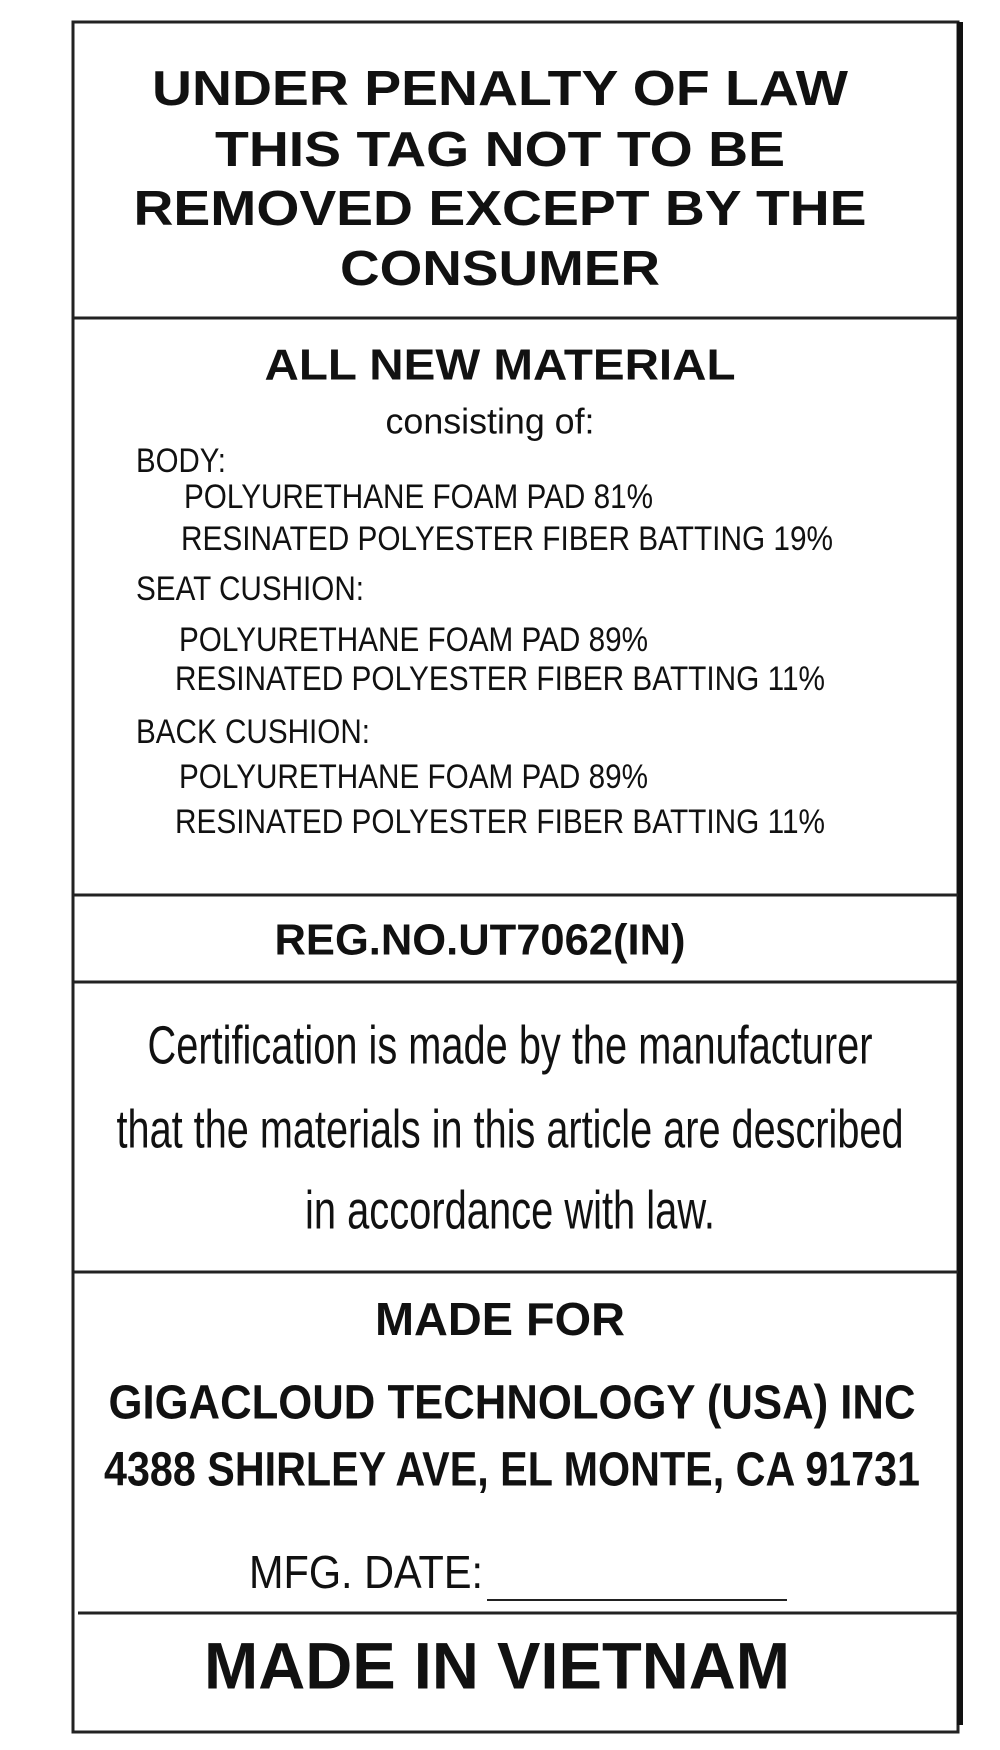 Image resolution: width=1000 pixels, height=1750 pixels. I want to click on registration: REG.NO.UT7062(IN), so click(480, 940).